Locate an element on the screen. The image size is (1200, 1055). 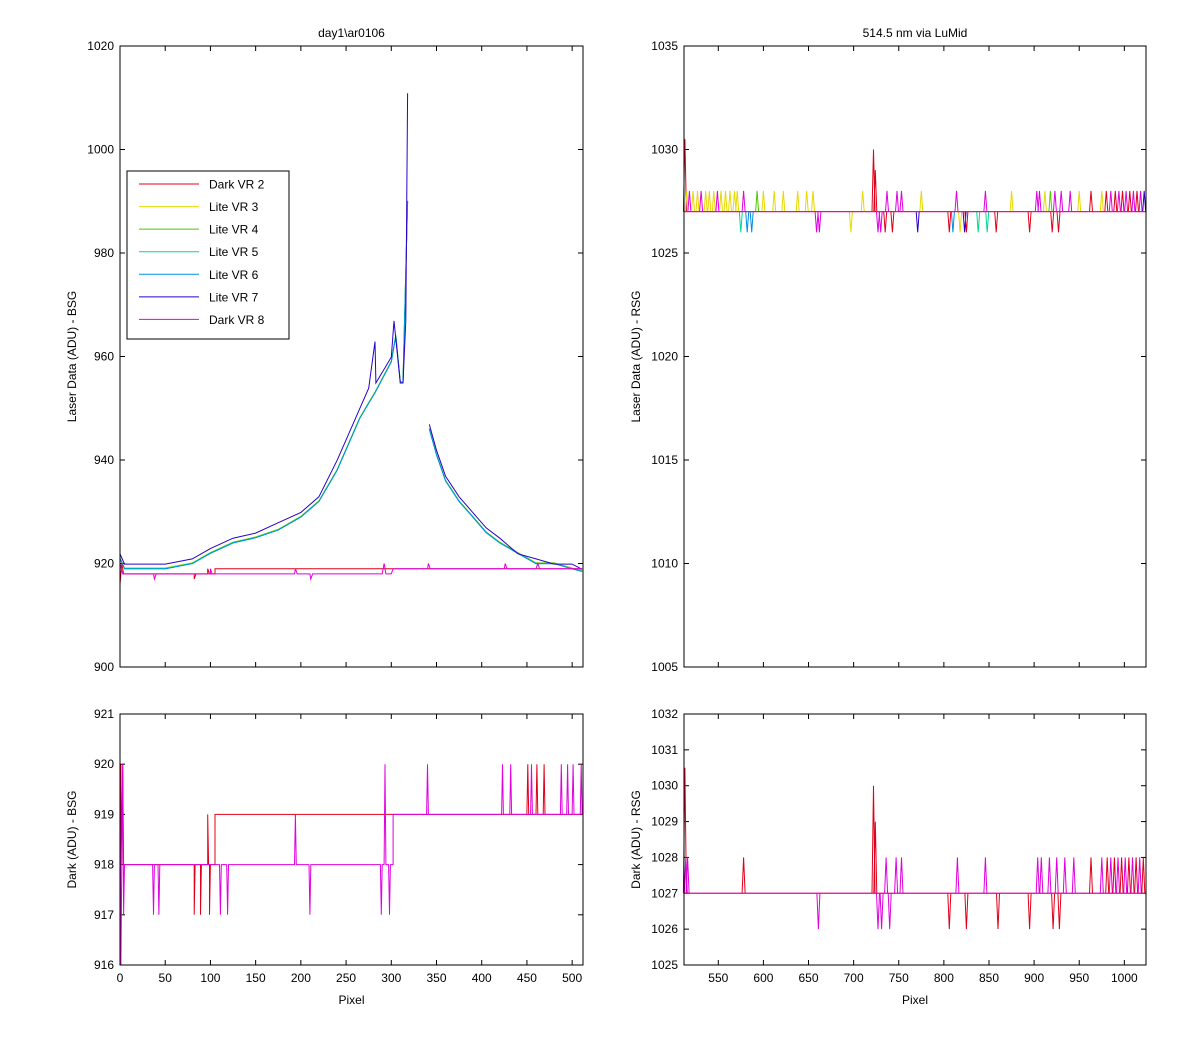
bsg_dark-plot-area is located at coordinates (351, 839).